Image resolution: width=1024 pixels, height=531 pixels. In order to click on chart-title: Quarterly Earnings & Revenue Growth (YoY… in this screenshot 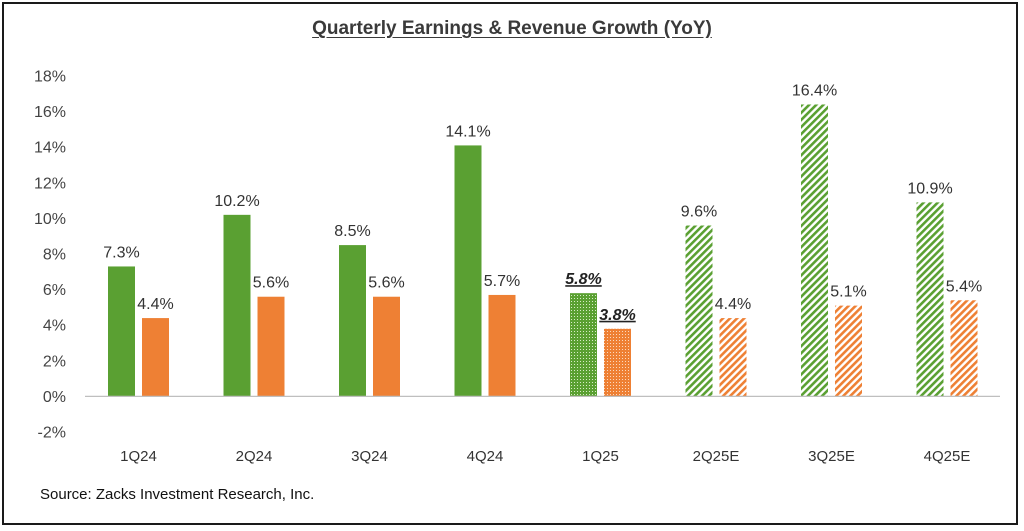, I will do `click(512, 28)`.